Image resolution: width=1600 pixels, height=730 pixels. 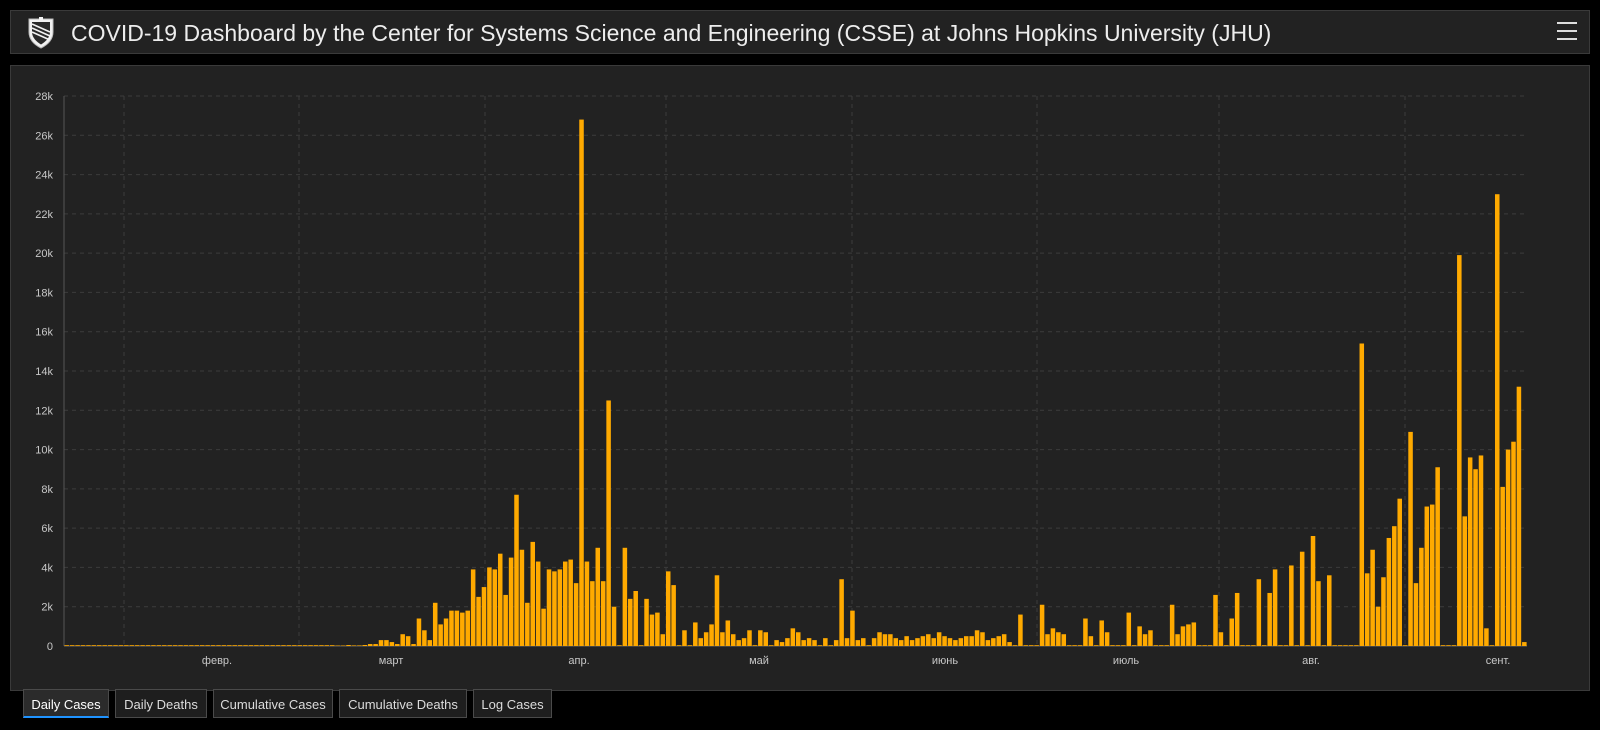 What do you see at coordinates (47, 568) in the screenshot?
I see `y-tick-label: 4k` at bounding box center [47, 568].